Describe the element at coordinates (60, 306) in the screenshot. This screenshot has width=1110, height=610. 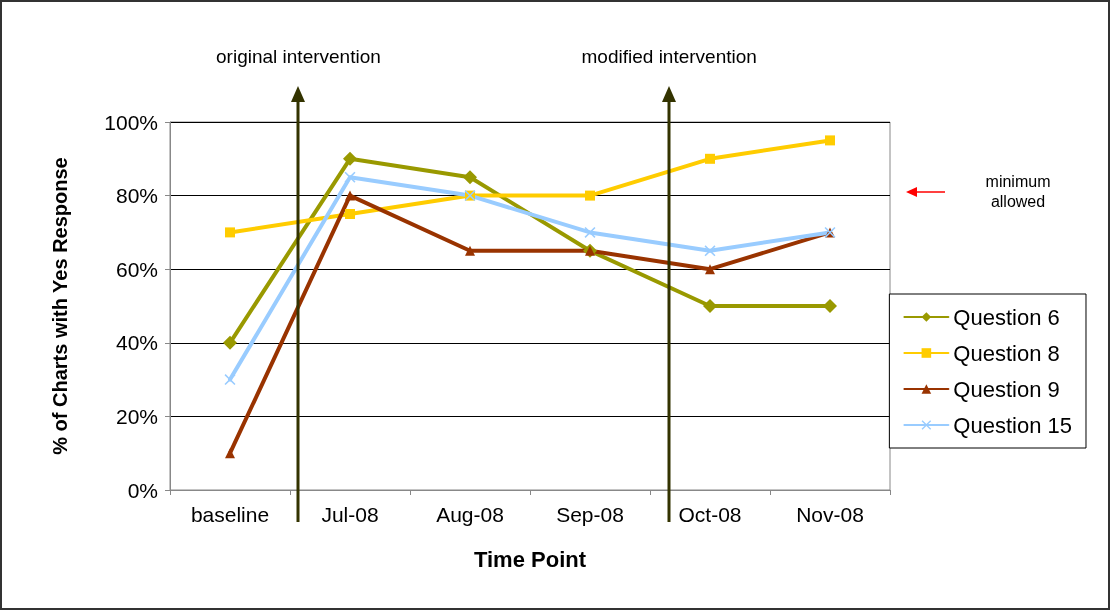
I see `y-axis-title: % of Charts with Yes Response` at that location.